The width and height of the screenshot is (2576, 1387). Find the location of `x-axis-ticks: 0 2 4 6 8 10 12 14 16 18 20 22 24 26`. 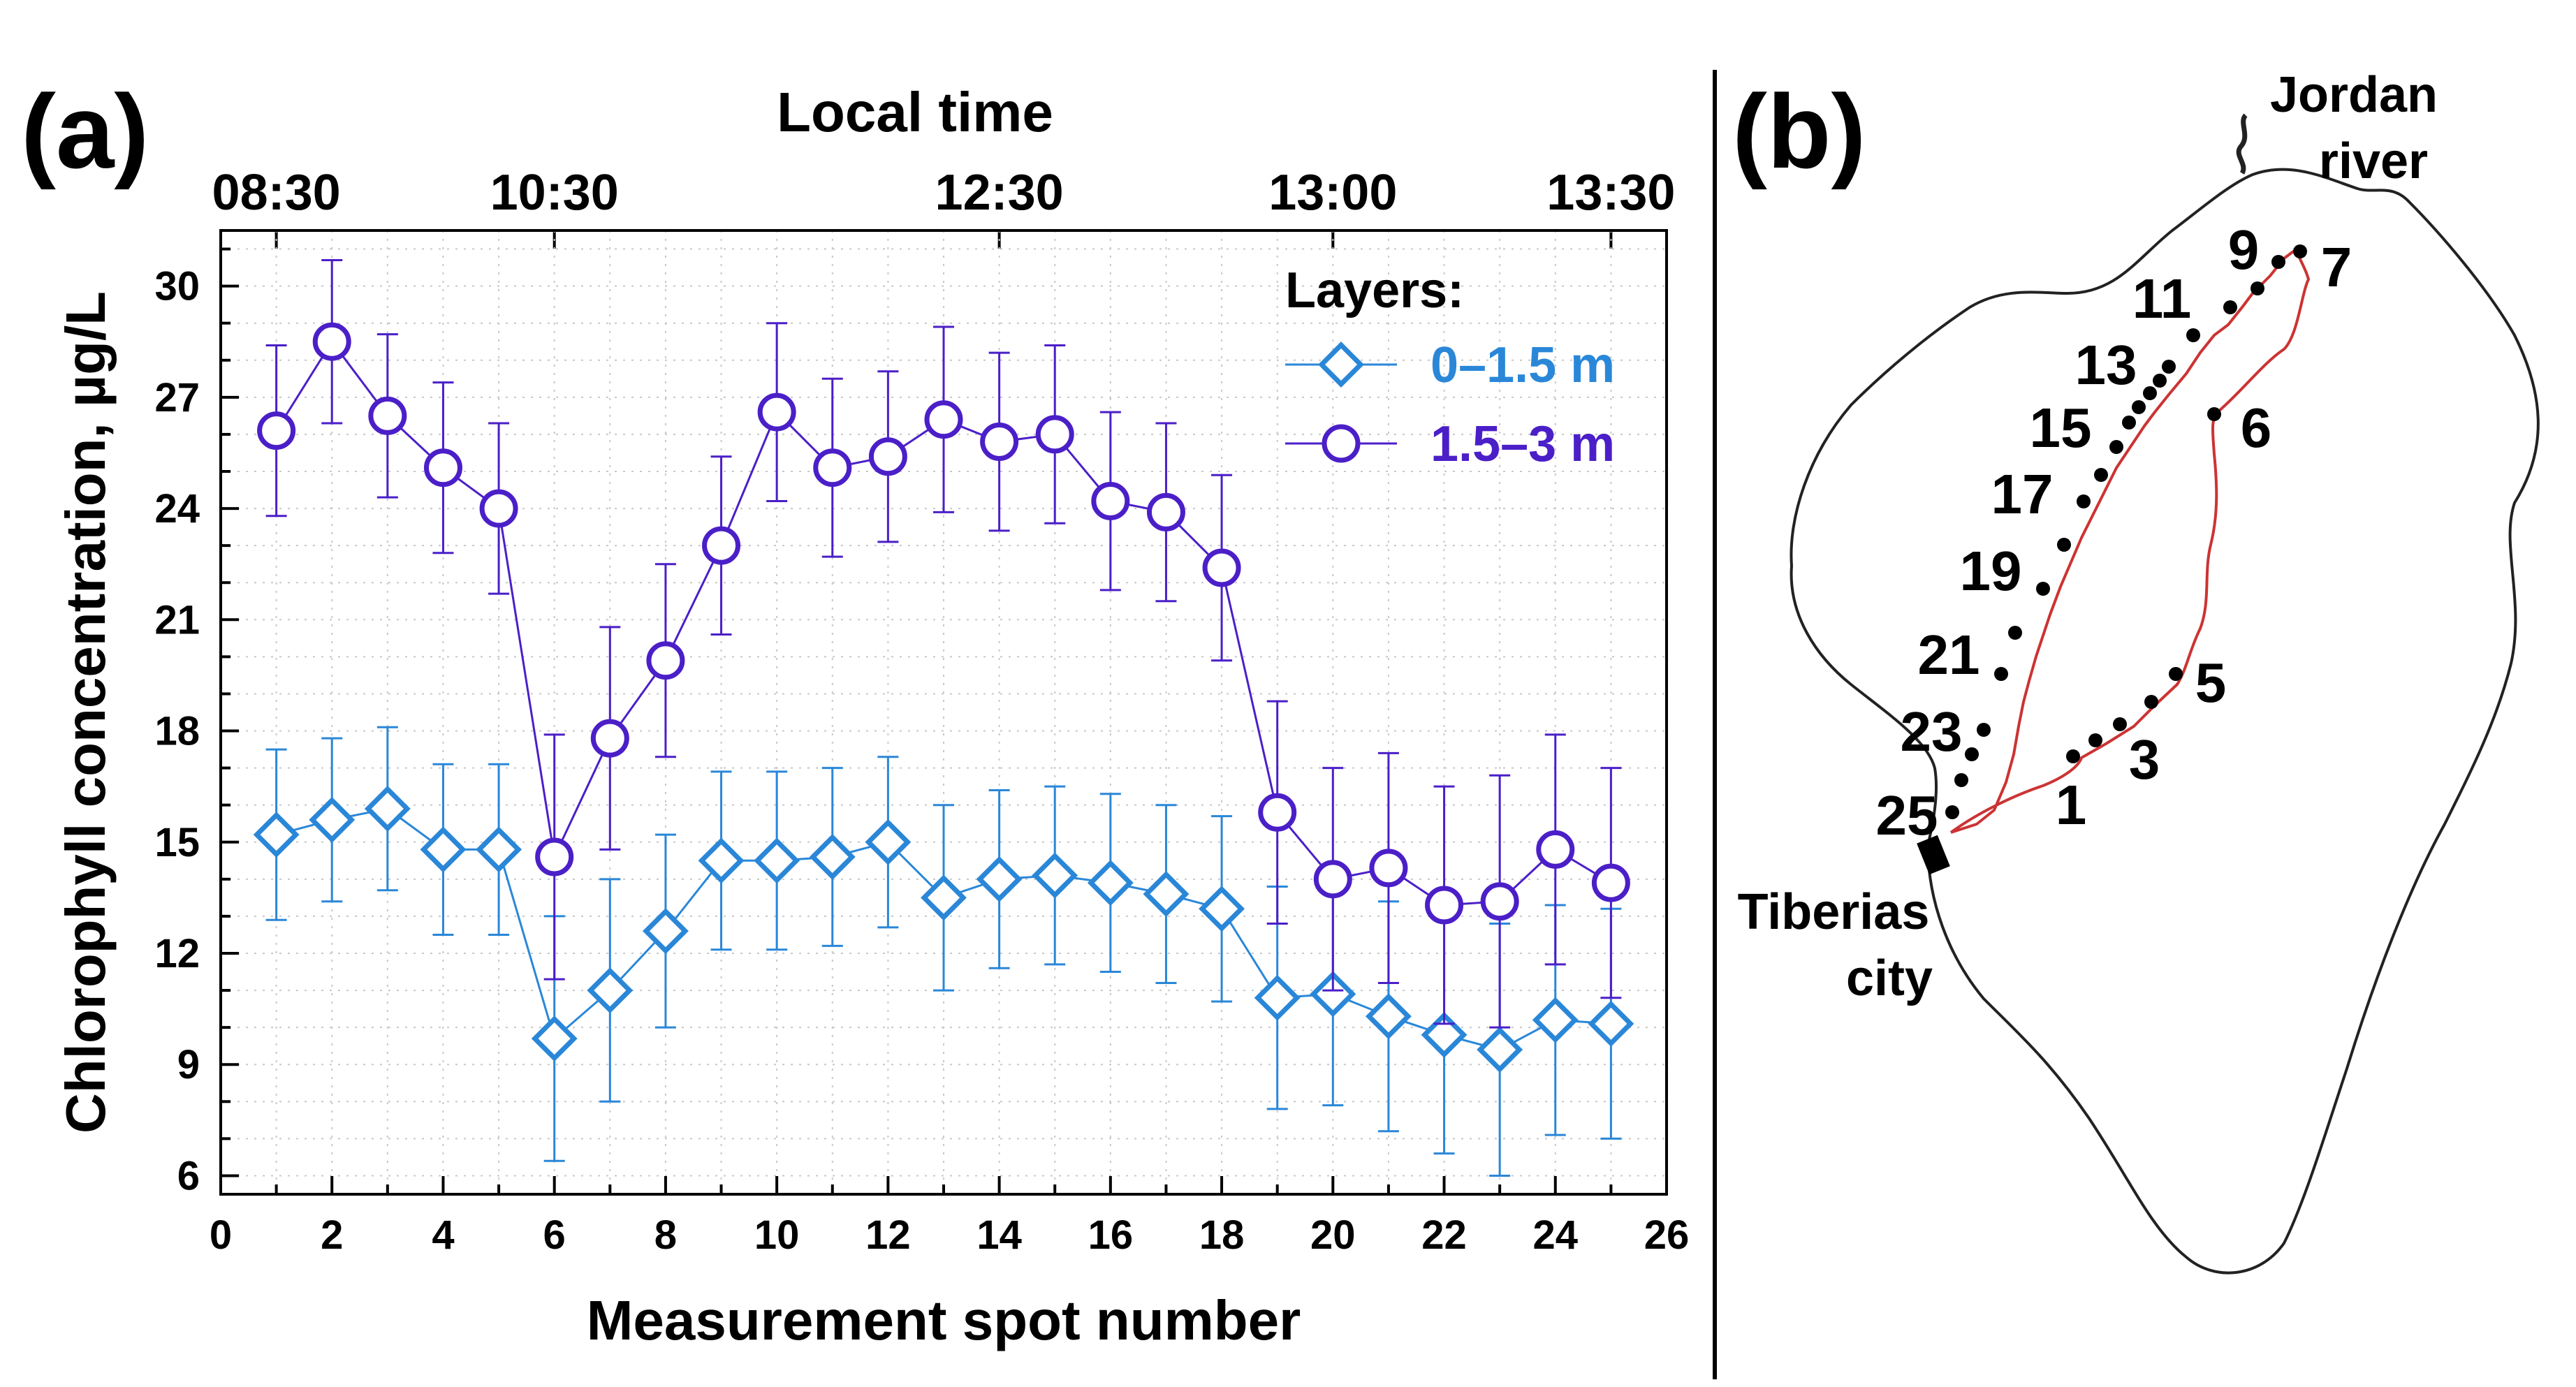

x-axis-ticks: 0 2 4 6 8 10 12 14 16 18 20 22 24 26 is located at coordinates (949, 1217).